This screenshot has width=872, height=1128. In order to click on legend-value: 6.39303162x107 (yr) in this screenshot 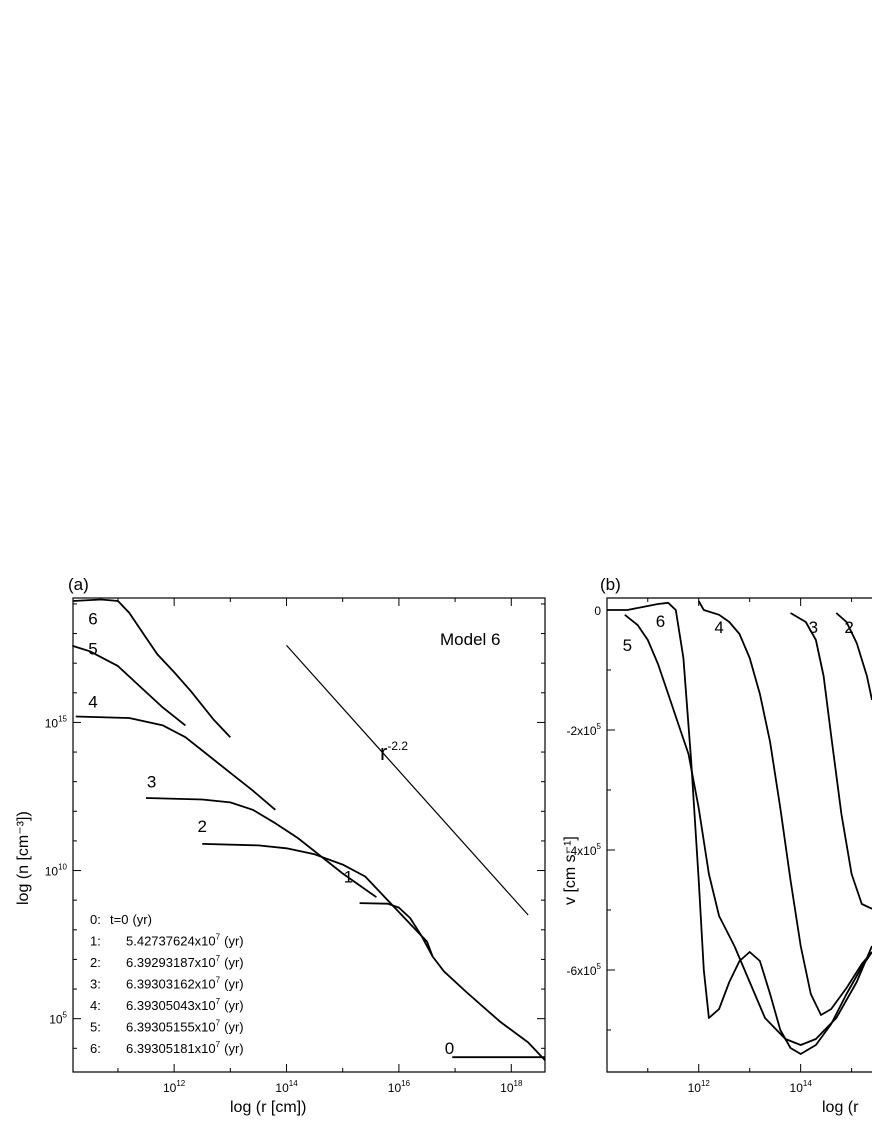, I will do `click(185, 984)`.